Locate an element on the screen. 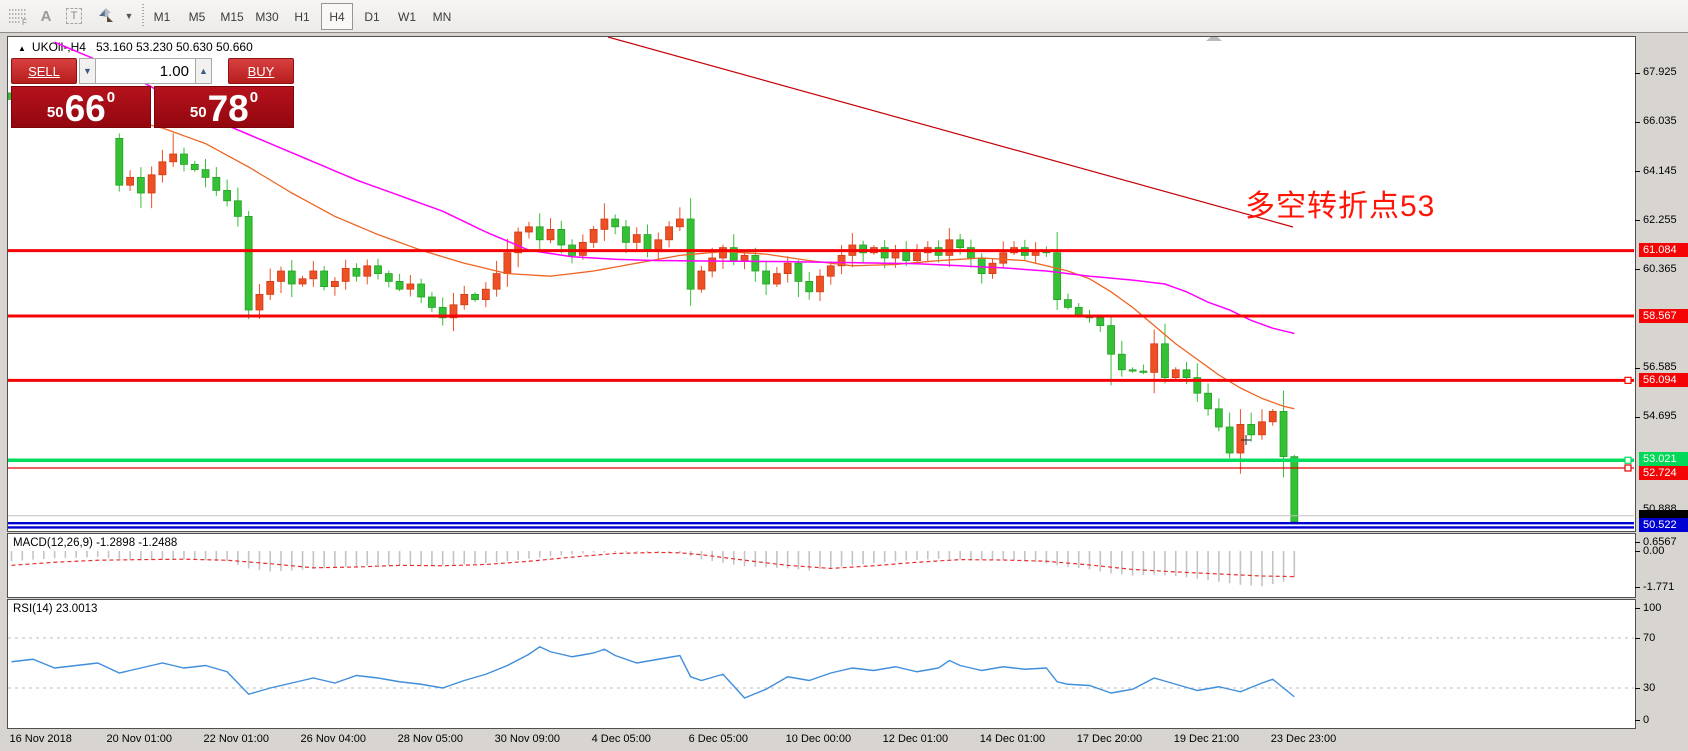 Image resolution: width=1688 pixels, height=751 pixels. date-label: 23 Dec 23:00 is located at coordinates (1303, 739).